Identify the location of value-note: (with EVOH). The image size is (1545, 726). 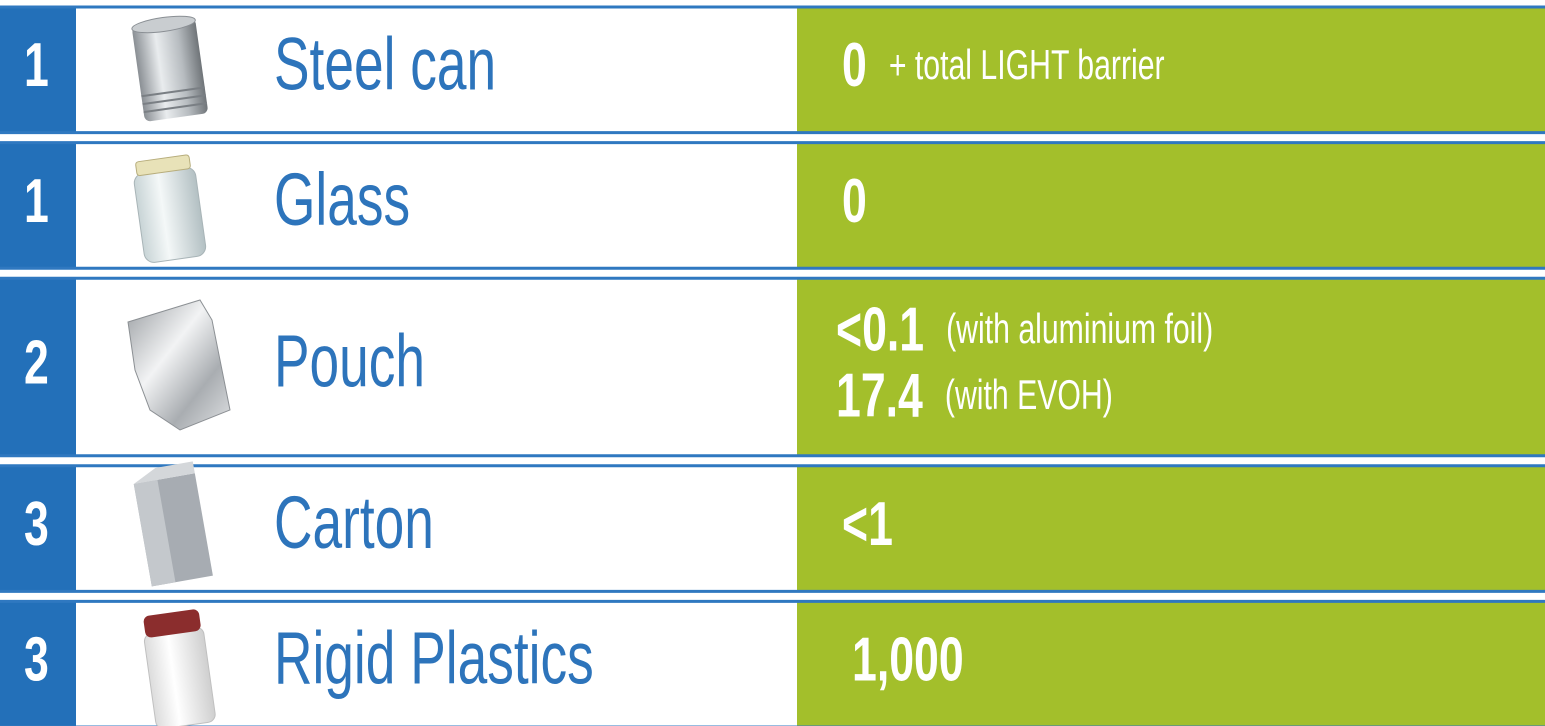
(1029, 394).